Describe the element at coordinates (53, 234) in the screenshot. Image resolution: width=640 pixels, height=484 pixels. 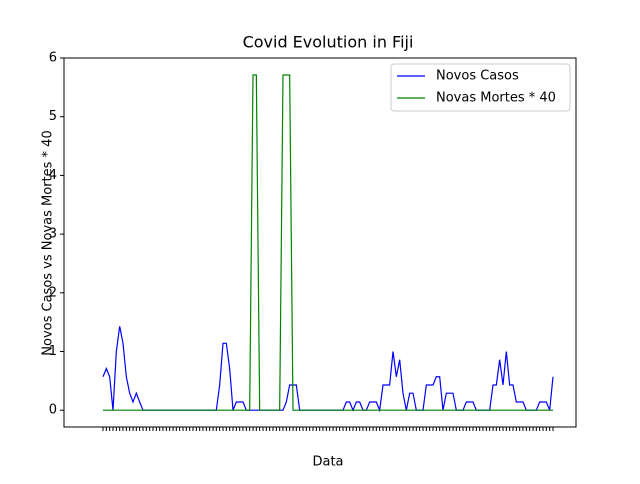
I see `y-tick-label: 3` at that location.